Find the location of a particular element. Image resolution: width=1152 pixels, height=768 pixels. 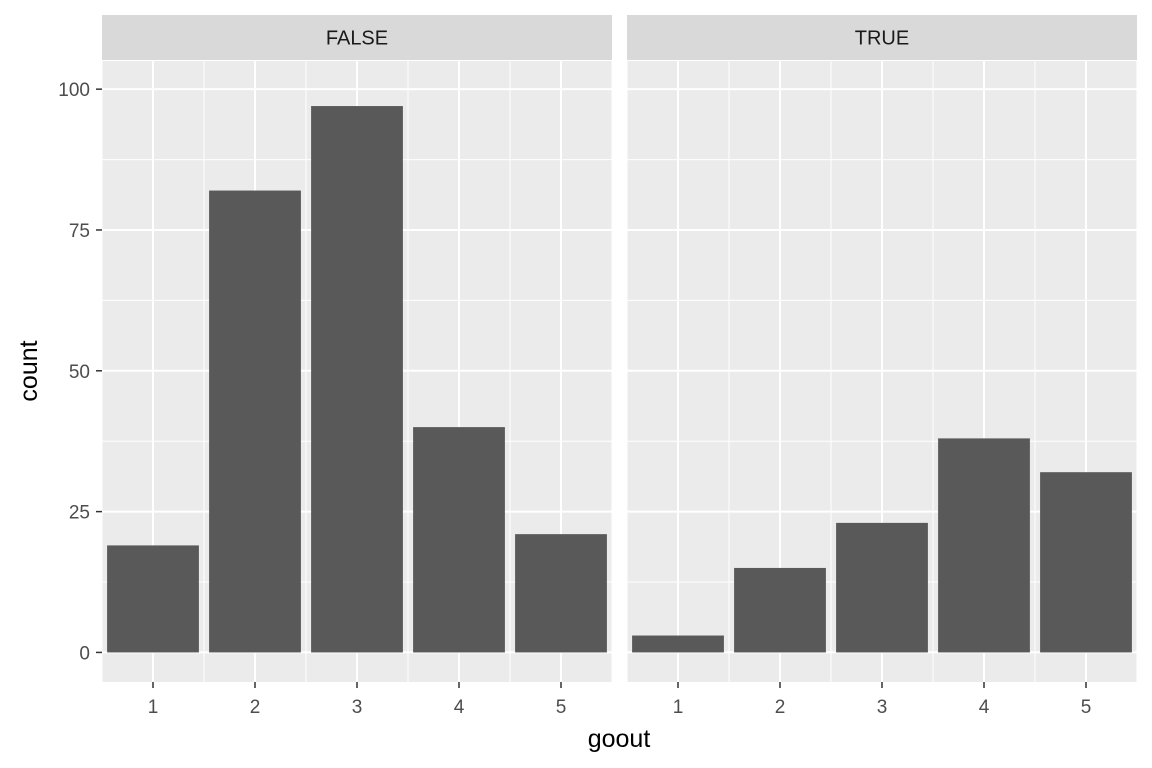

y-tick-label: 100 is located at coordinates (74, 90).